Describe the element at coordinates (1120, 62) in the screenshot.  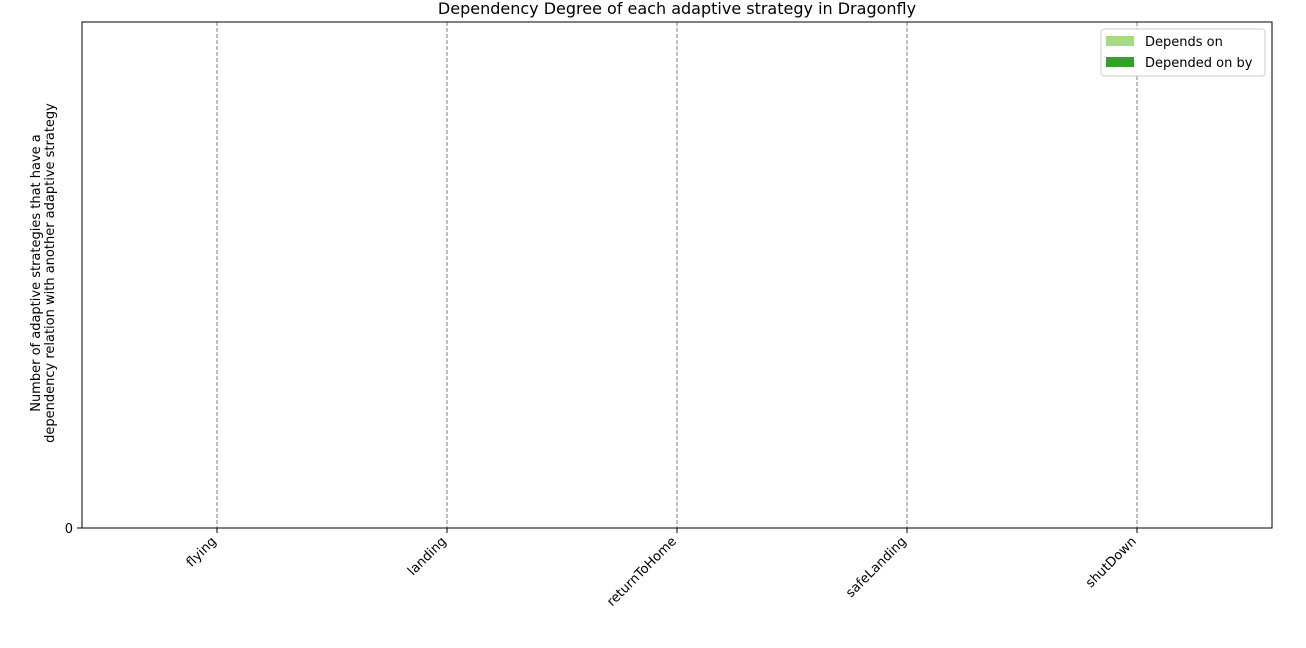
I see `legend-swatch-depended-on-by` at that location.